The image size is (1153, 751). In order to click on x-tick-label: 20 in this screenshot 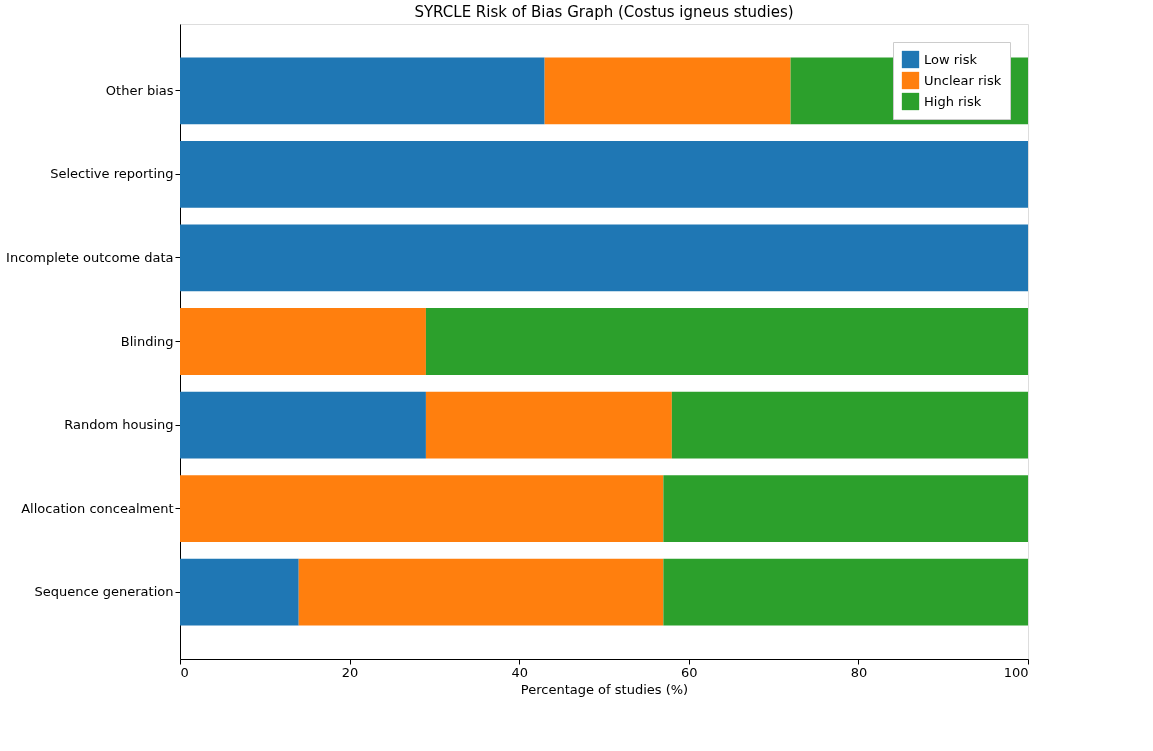, I will do `click(350, 672)`.